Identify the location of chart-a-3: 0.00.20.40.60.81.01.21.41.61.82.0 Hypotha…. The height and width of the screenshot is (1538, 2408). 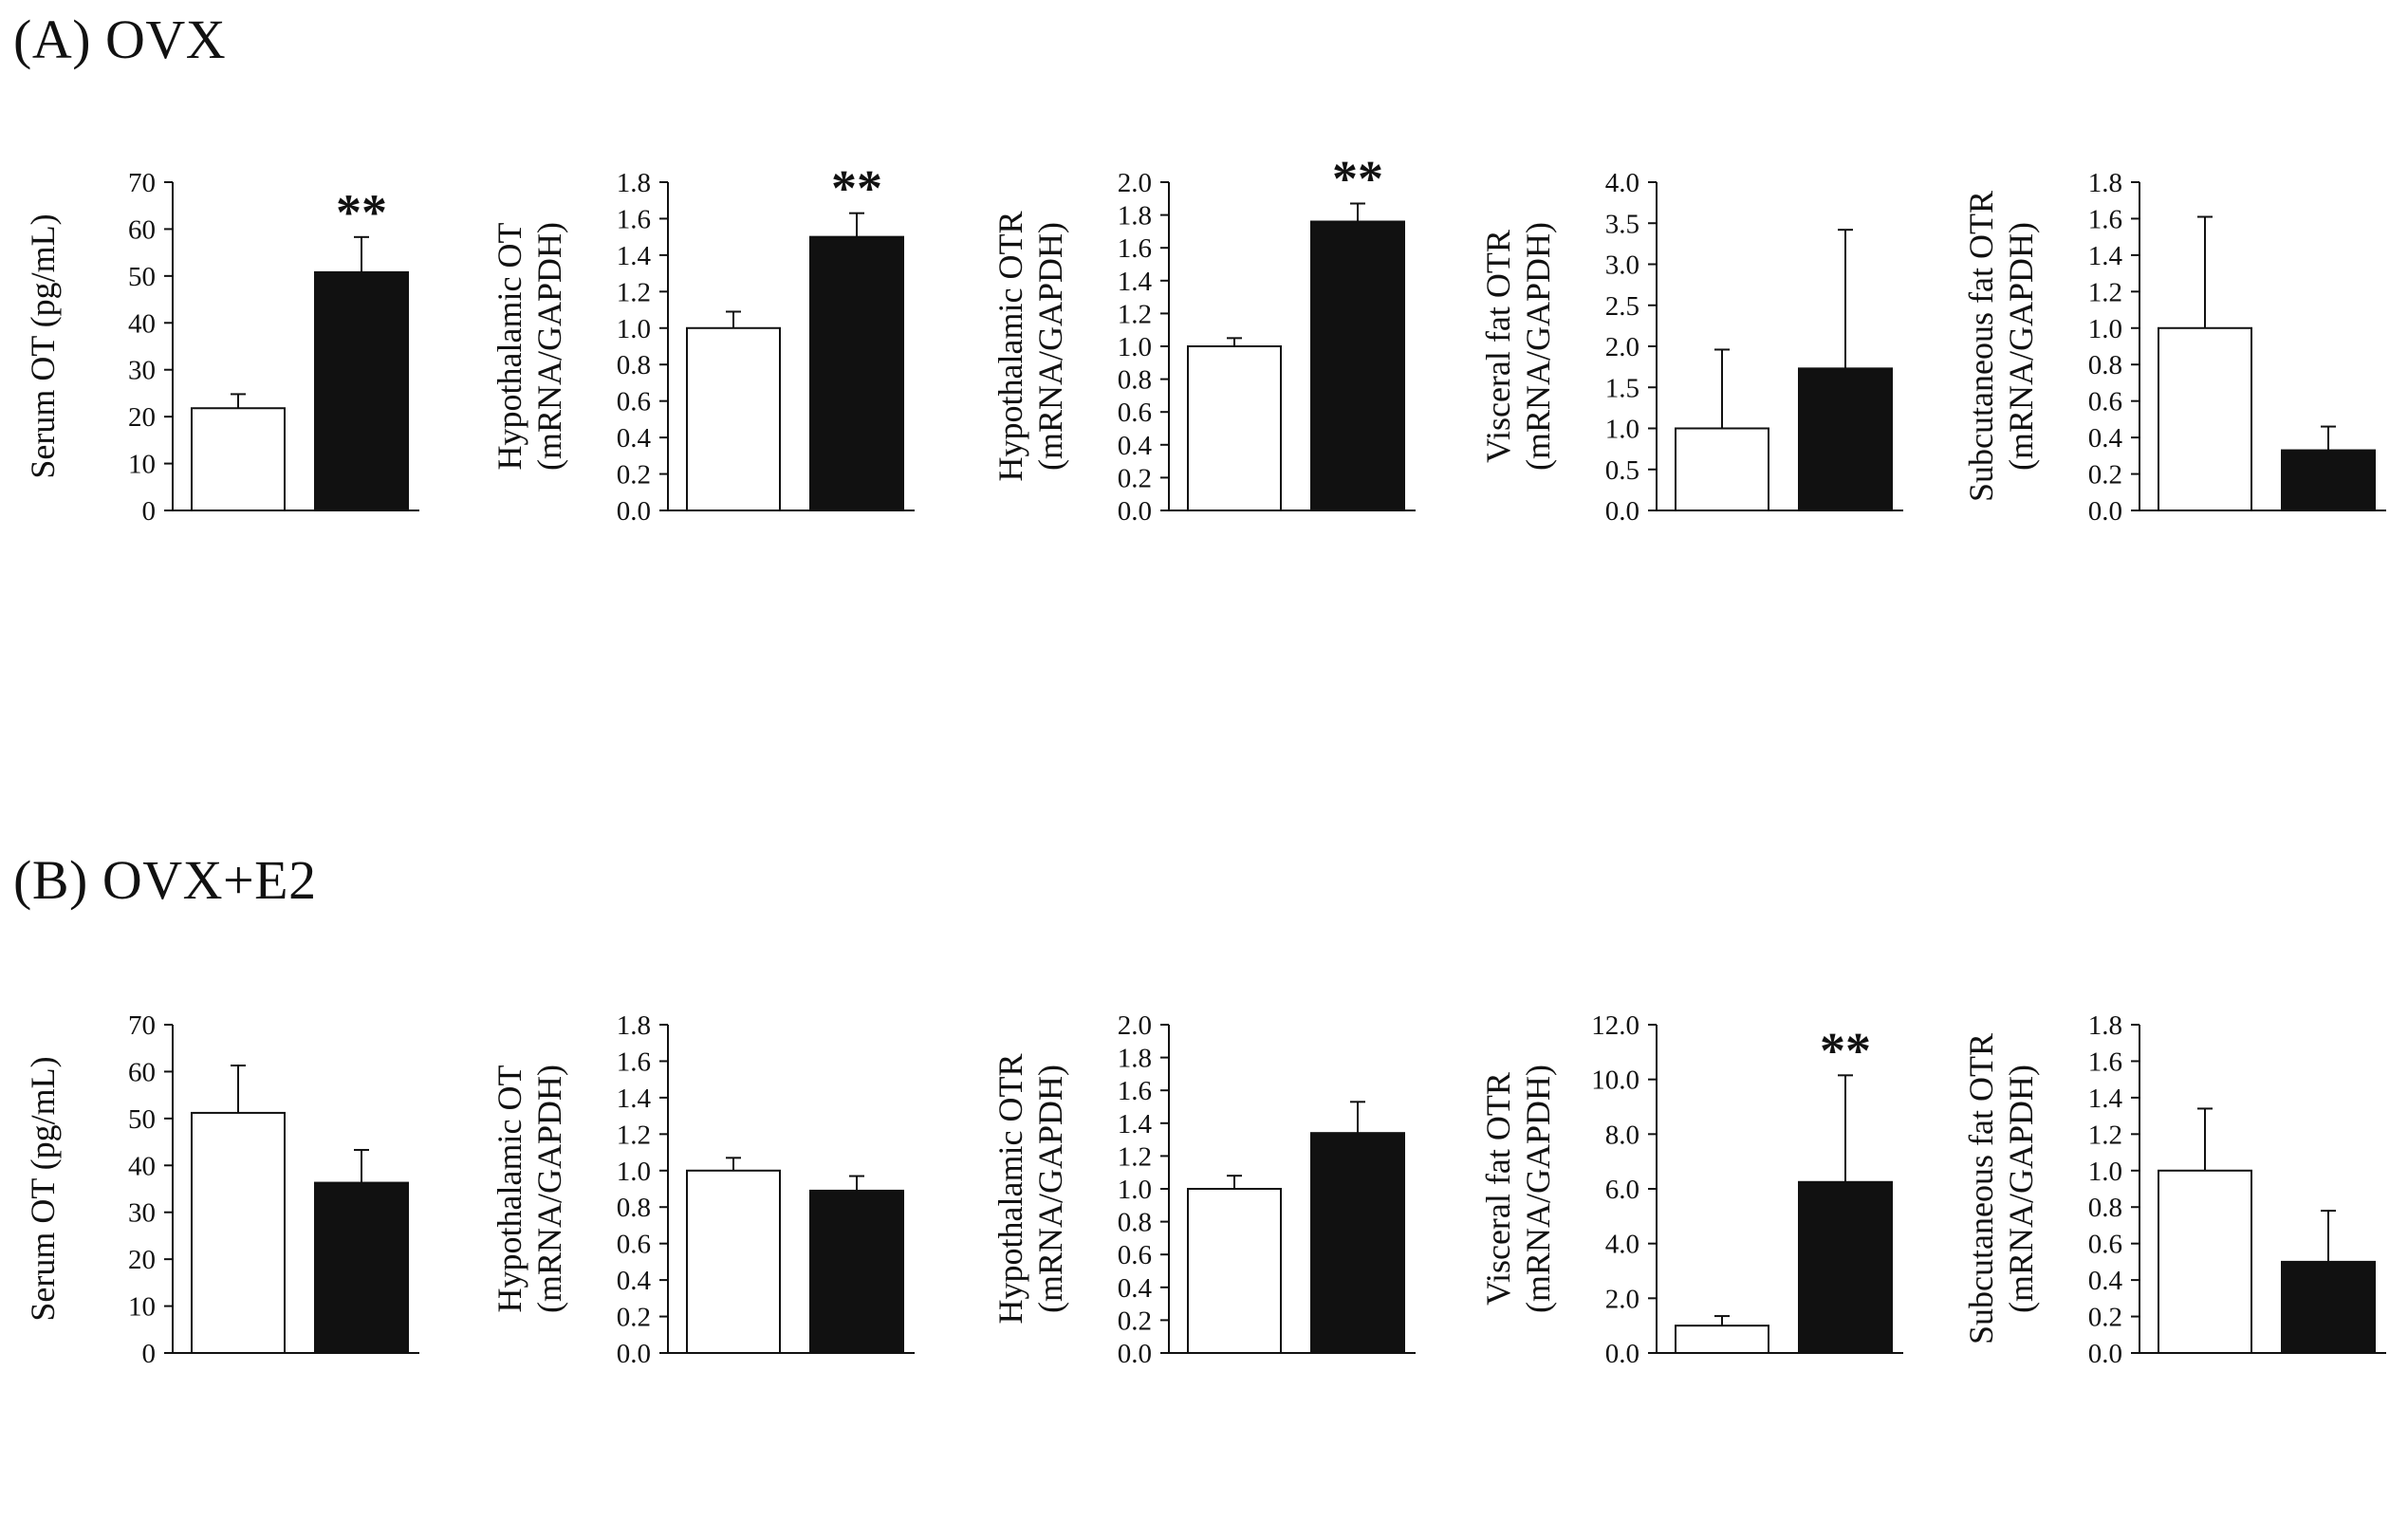
(1203, 344).